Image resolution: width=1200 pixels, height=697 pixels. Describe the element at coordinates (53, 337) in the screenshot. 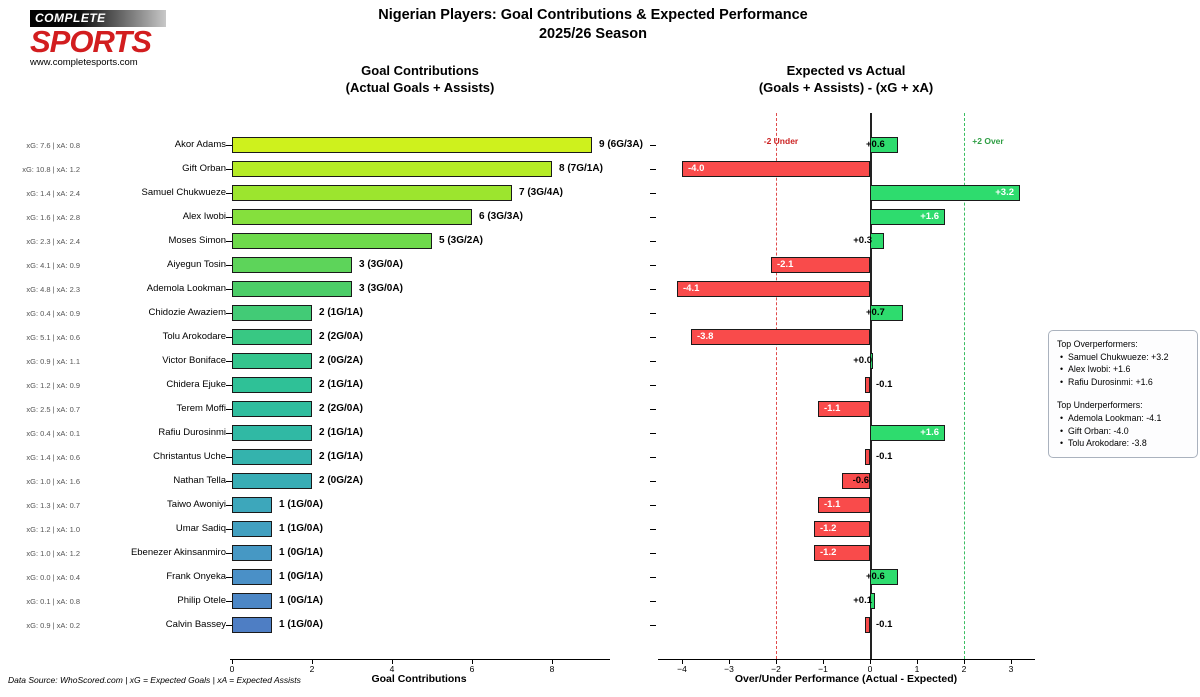

I see `xg-xa-annotation: xG: 5.1 | xA: 0.6` at that location.